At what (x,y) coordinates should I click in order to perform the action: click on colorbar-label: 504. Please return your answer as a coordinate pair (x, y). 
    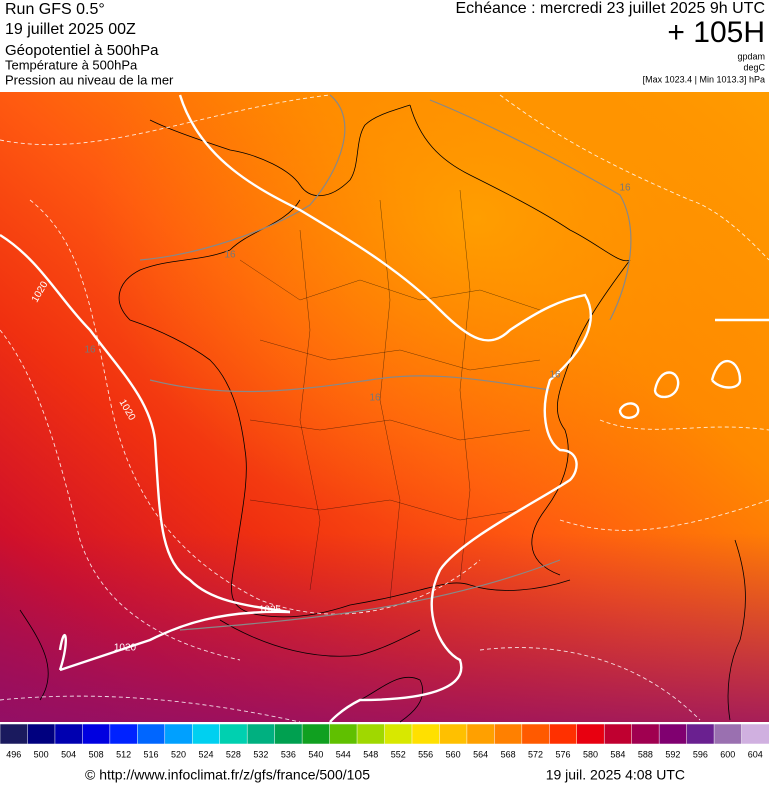
    Looking at the image, I should click on (68, 754).